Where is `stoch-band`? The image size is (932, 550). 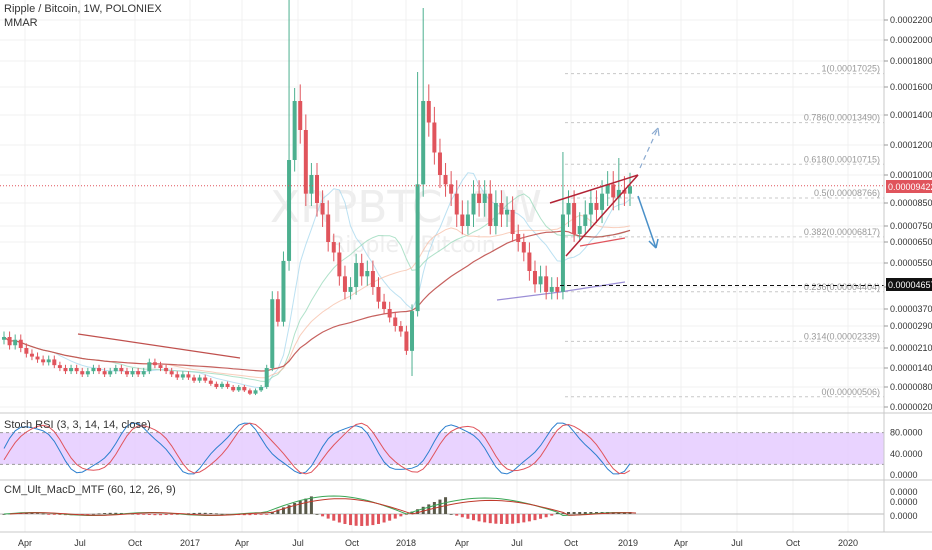 stoch-band is located at coordinates (442, 448).